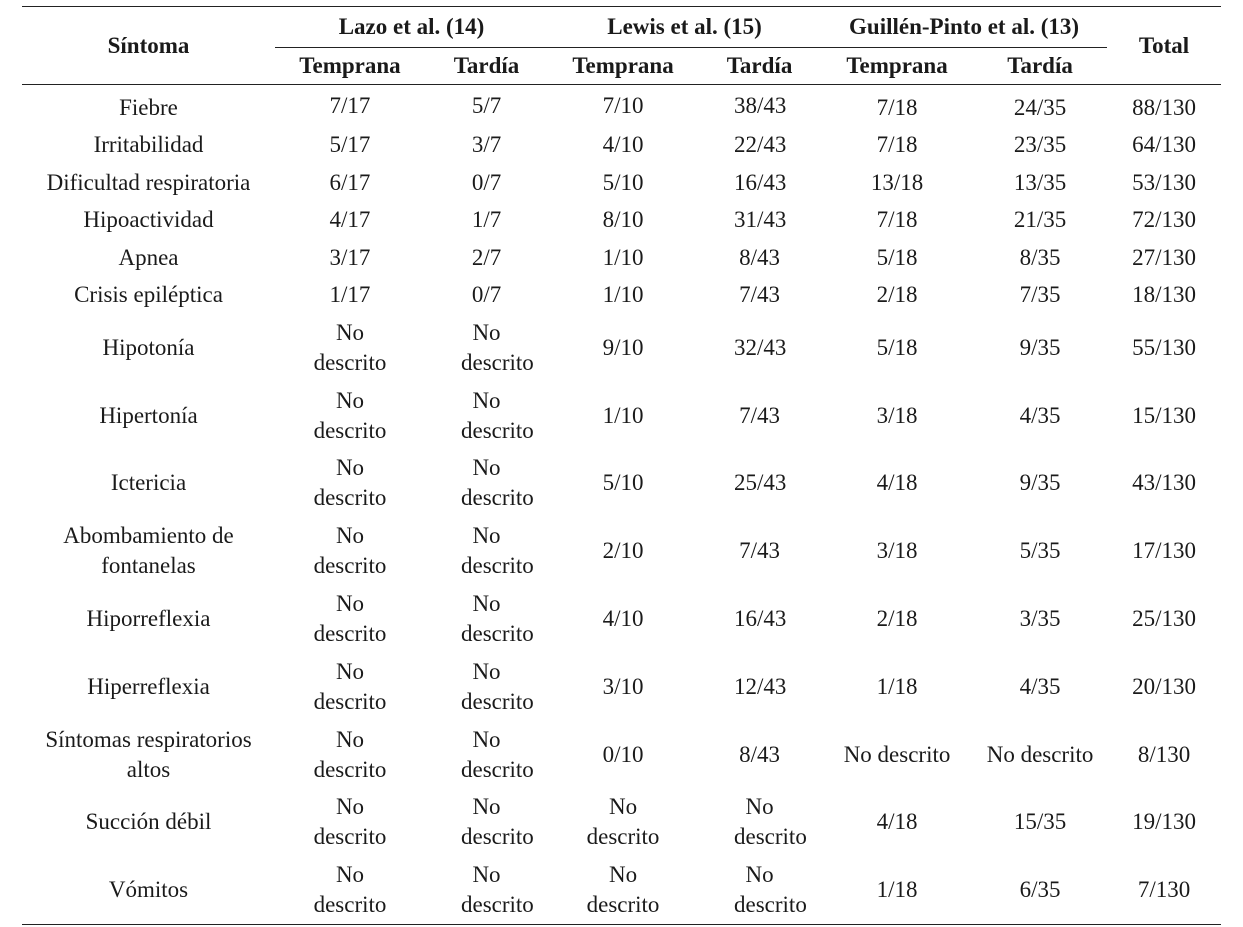 The image size is (1243, 927). What do you see at coordinates (1164, 890) in the screenshot?
I see `cell-total: 7/130` at bounding box center [1164, 890].